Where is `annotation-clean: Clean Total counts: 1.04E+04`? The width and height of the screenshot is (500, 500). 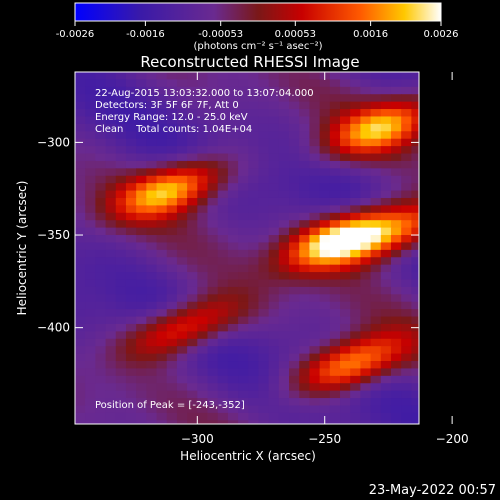
annotation-clean: Clean Total counts: 1.04E+04 is located at coordinates (173, 129).